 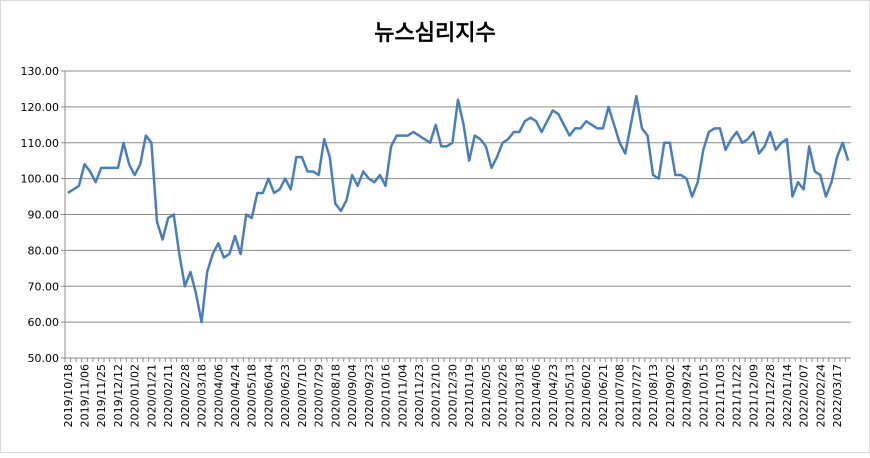 What do you see at coordinates (40, 143) in the screenshot?
I see `y-tick-label: 110.00` at bounding box center [40, 143].